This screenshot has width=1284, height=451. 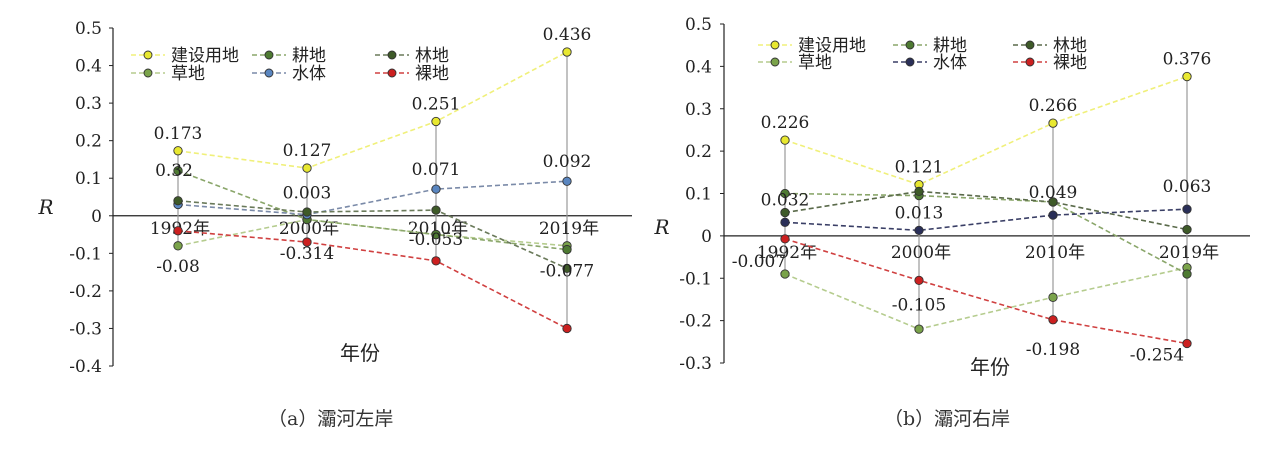 I want to click on data-label: 0.436, so click(x=567, y=35).